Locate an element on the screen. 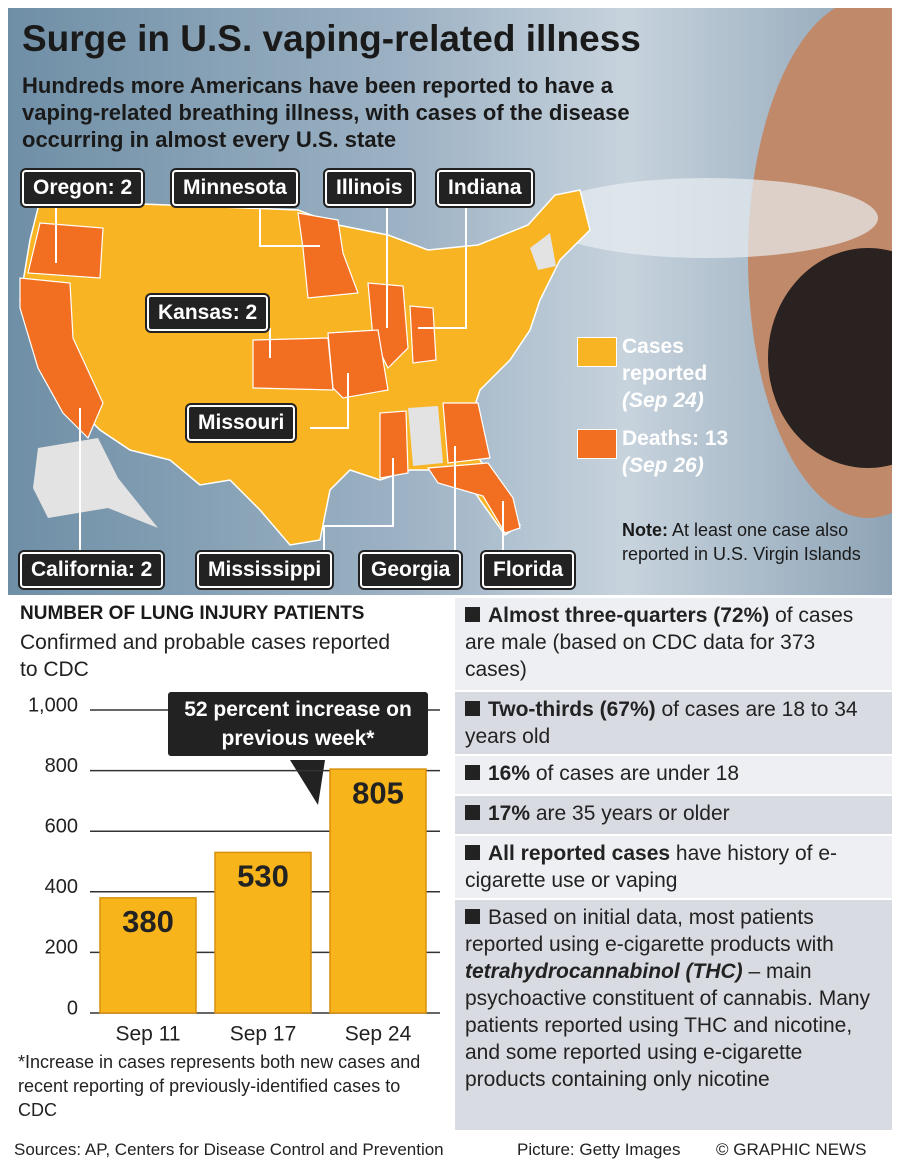  vapor is located at coordinates (708, 218).